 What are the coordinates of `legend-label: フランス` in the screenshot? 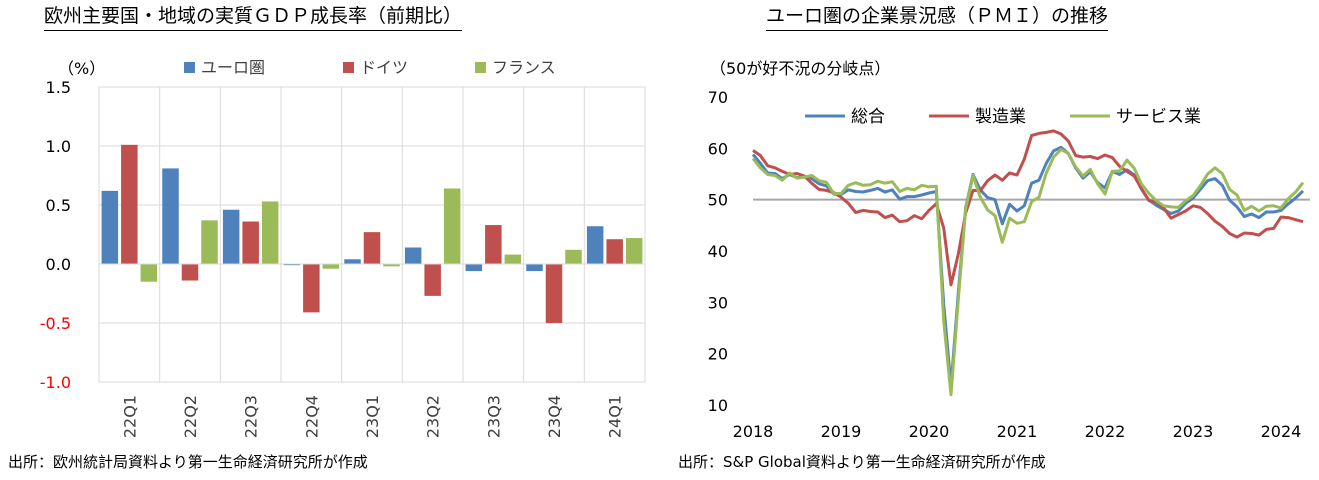 It's located at (524, 67).